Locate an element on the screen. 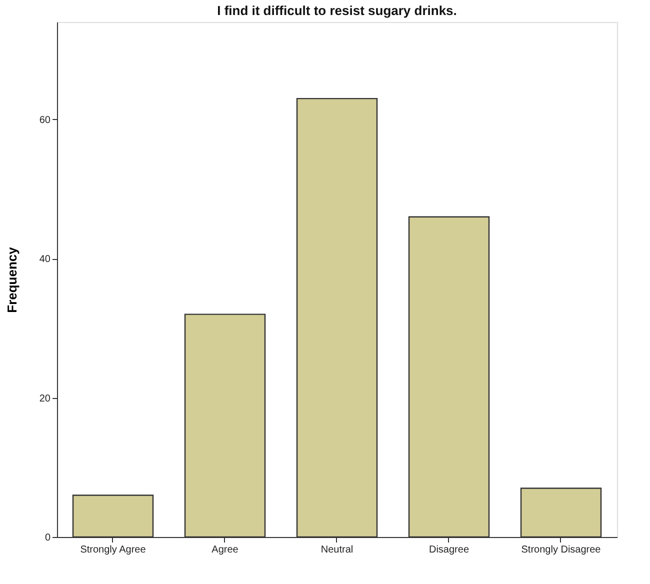 The image size is (650, 584). y-axis-title: Frequency is located at coordinates (12, 279).